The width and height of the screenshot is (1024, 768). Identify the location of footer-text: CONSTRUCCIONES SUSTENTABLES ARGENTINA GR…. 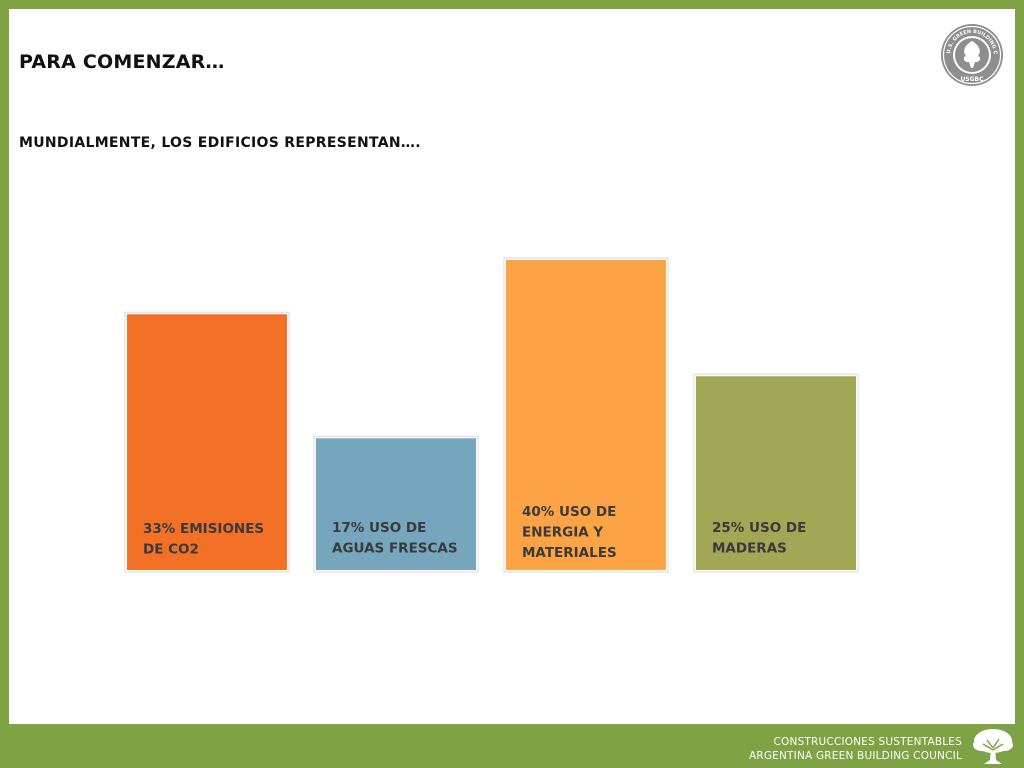
(855, 749).